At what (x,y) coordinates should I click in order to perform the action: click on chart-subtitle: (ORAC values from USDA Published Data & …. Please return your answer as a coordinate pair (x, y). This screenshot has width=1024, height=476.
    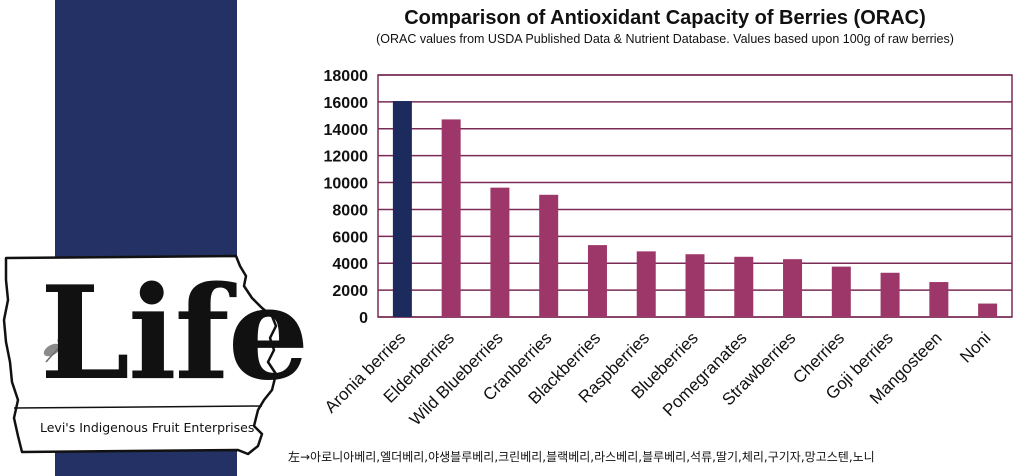
    Looking at the image, I should click on (665, 39).